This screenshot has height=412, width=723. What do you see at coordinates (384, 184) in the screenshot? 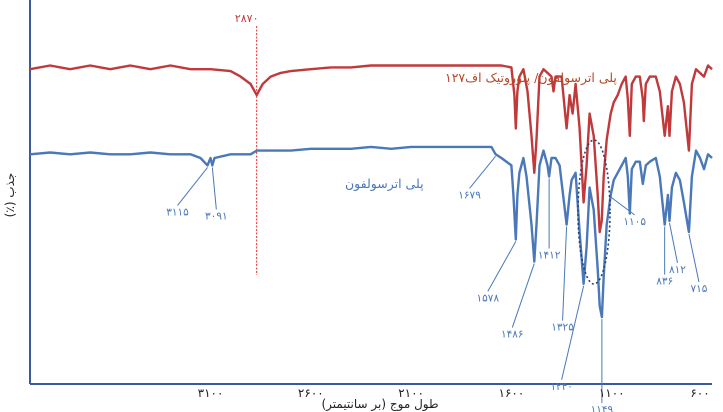
I see `series-label-pes: پلی اترسولفون` at bounding box center [384, 184].